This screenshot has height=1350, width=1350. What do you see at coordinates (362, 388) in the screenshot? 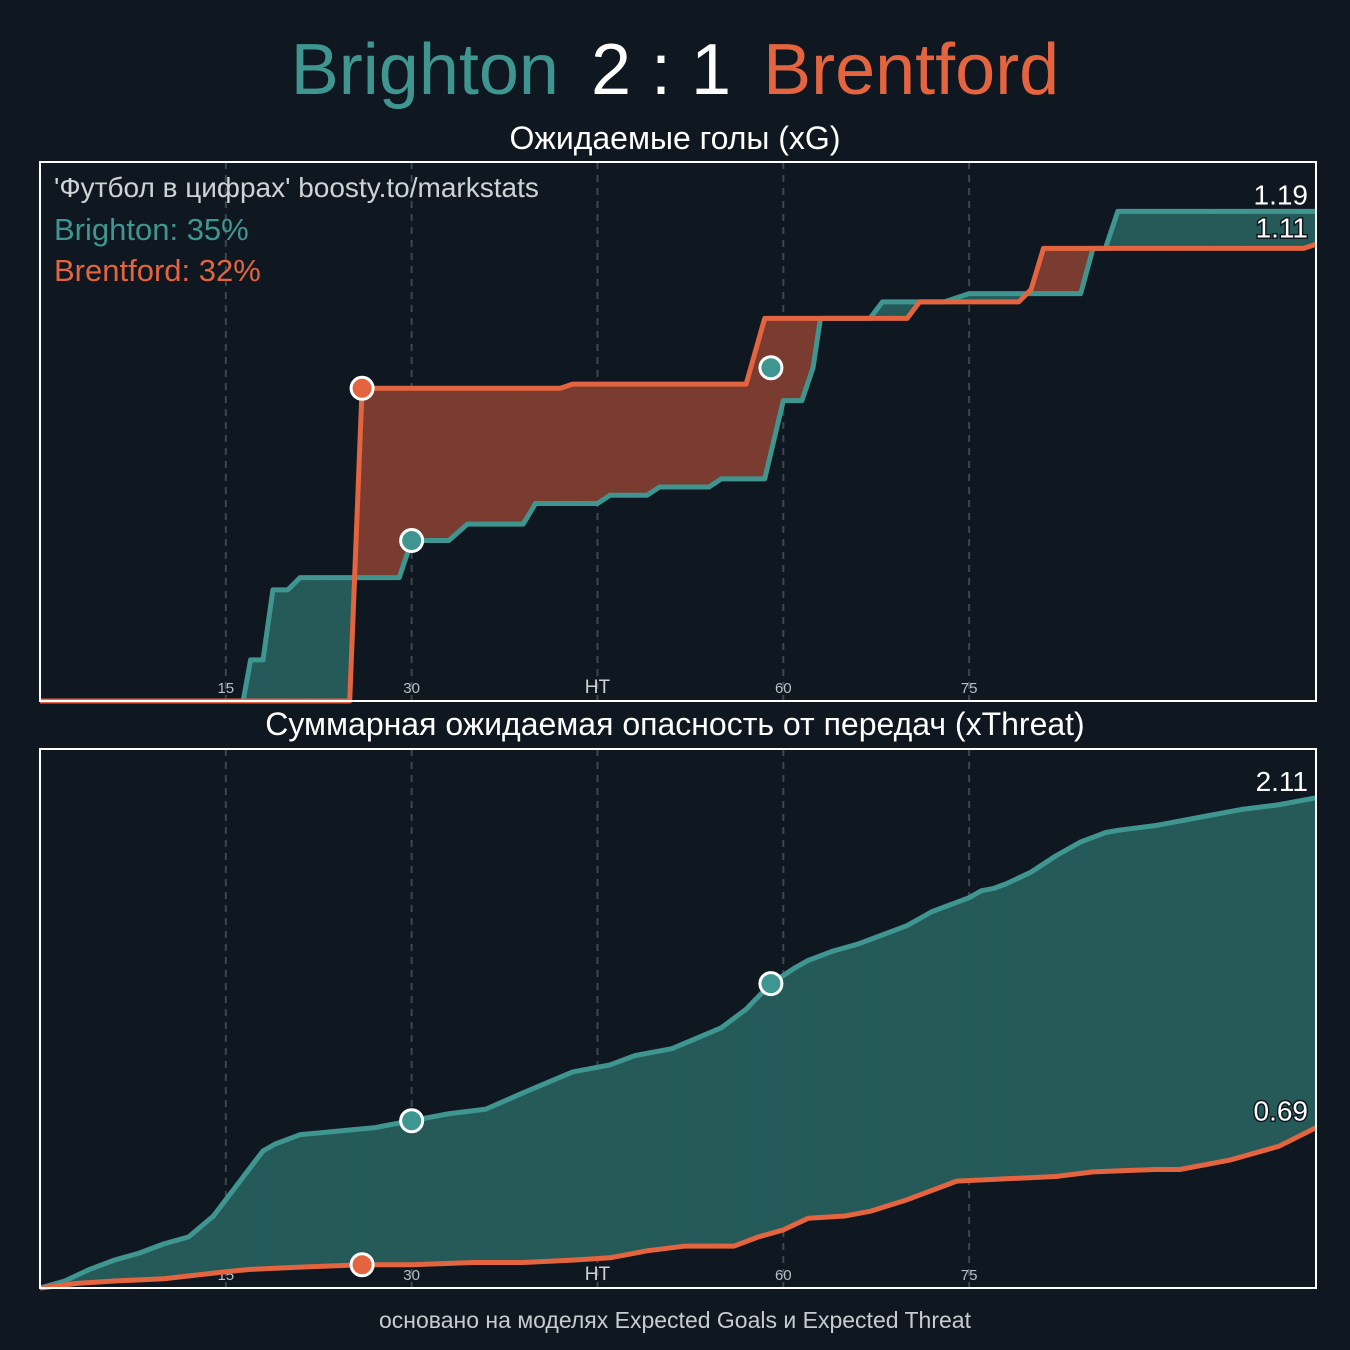
I see `xg-goal-marker-away` at bounding box center [362, 388].